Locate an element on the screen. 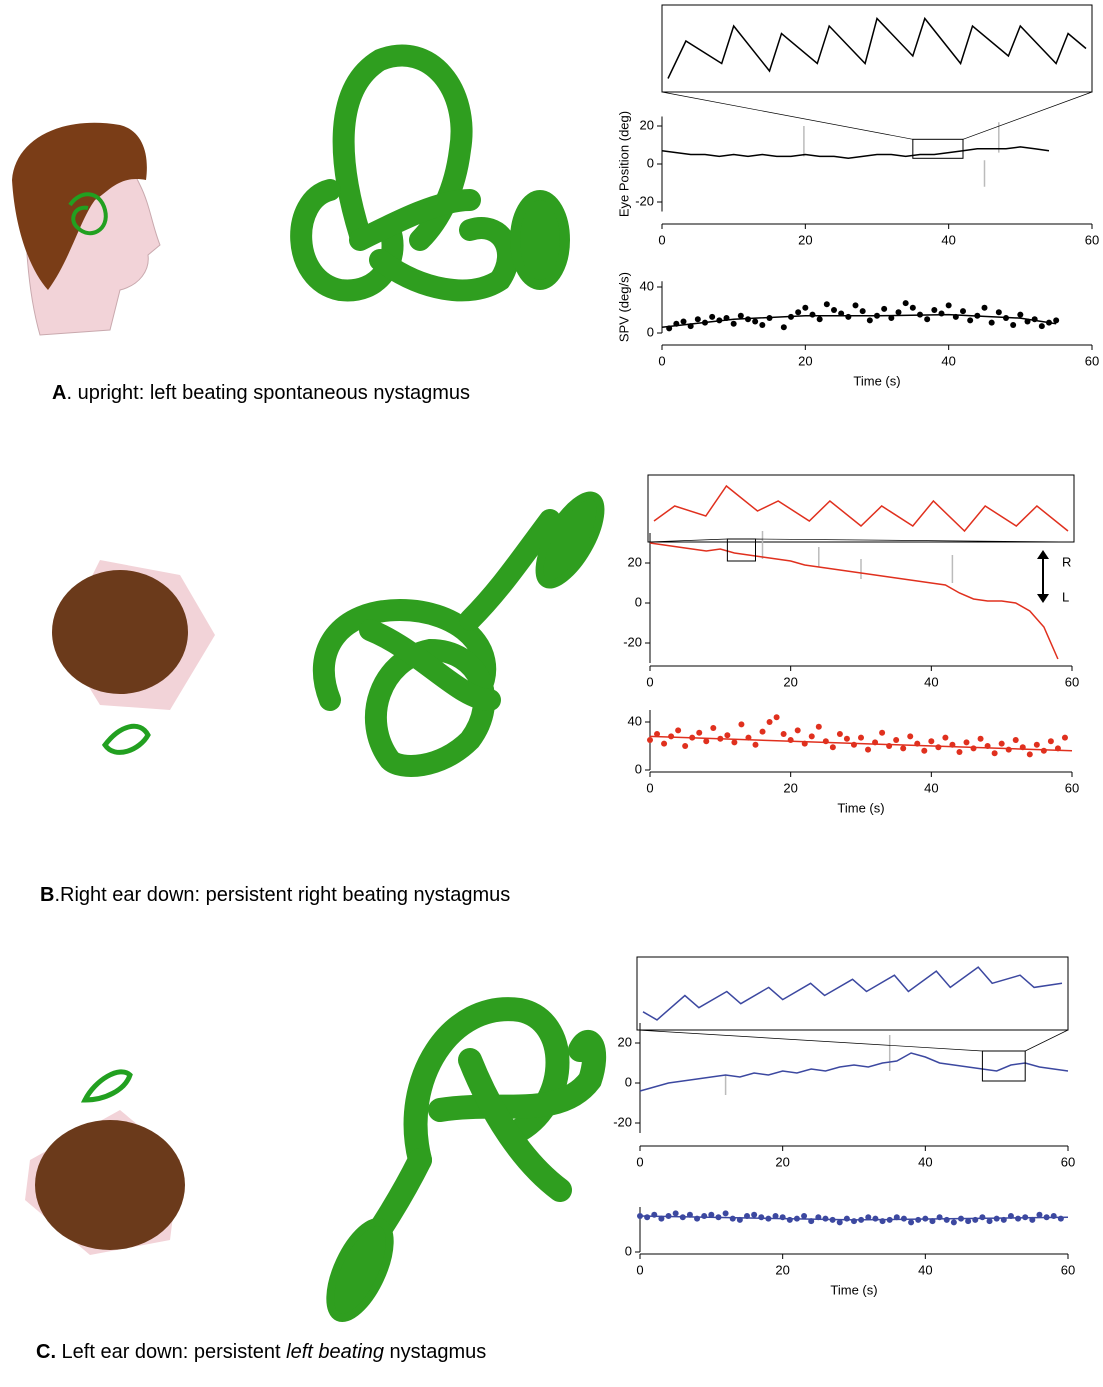  caption-letter: B is located at coordinates (47, 895).